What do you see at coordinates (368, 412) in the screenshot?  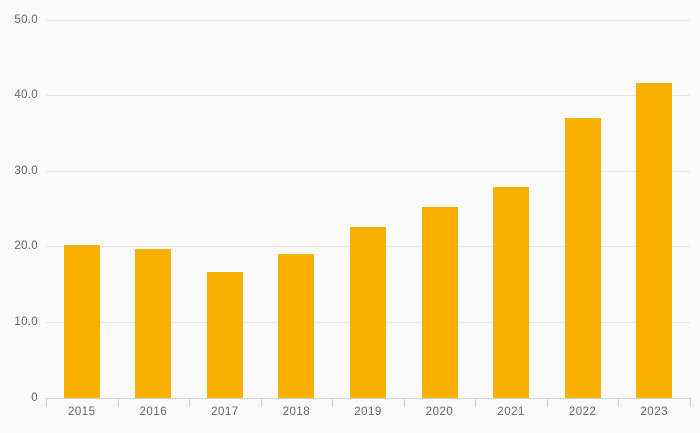 I see `x-axis-label-2019: 2019` at bounding box center [368, 412].